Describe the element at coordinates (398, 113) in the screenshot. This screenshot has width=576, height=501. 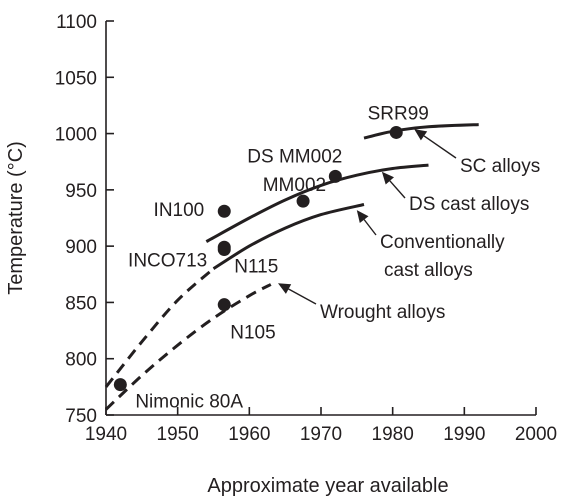
I see `data-point-label: SRR99` at that location.